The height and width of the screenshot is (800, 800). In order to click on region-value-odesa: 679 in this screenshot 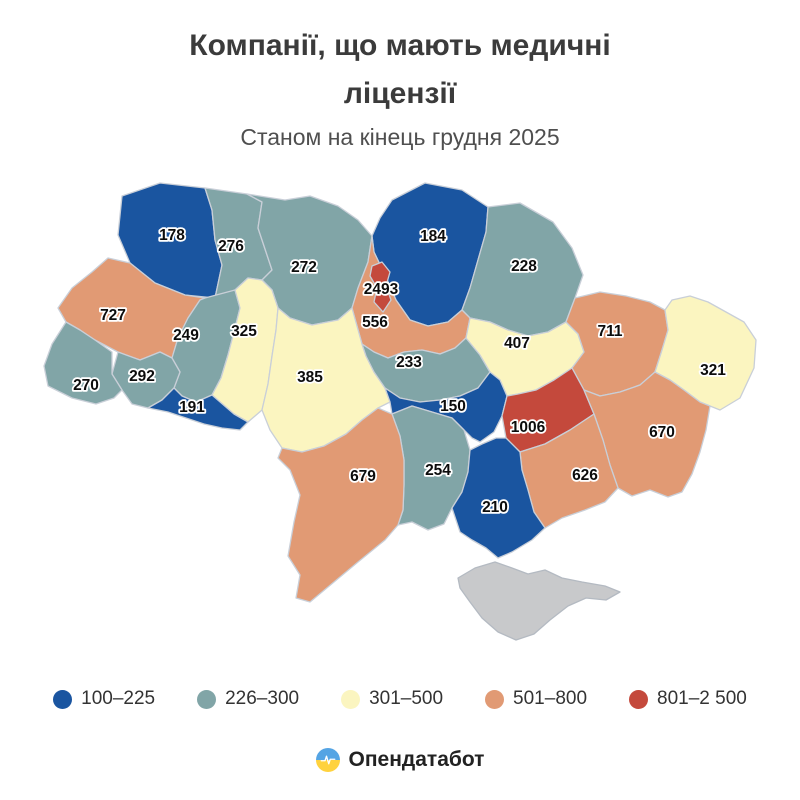, I will do `click(363, 476)`.